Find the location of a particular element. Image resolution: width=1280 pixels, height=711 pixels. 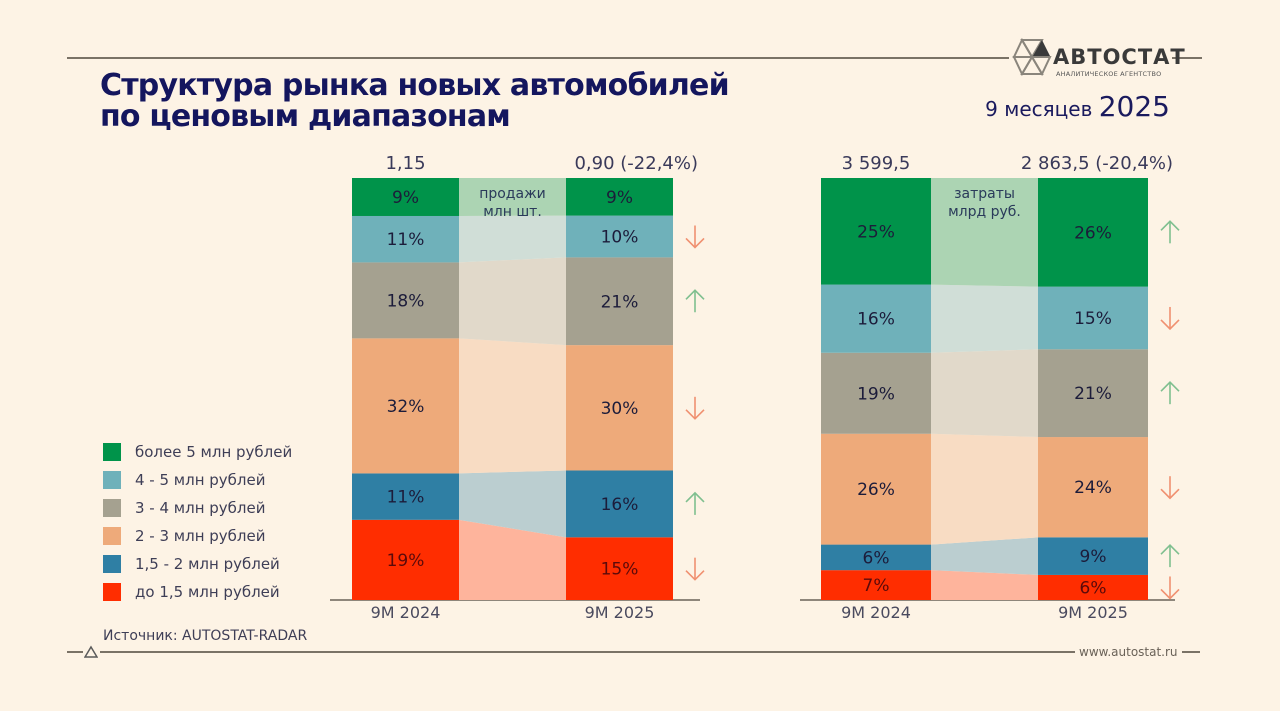

autostat-hexagon-logo-icon is located at coordinates (1032, 57).